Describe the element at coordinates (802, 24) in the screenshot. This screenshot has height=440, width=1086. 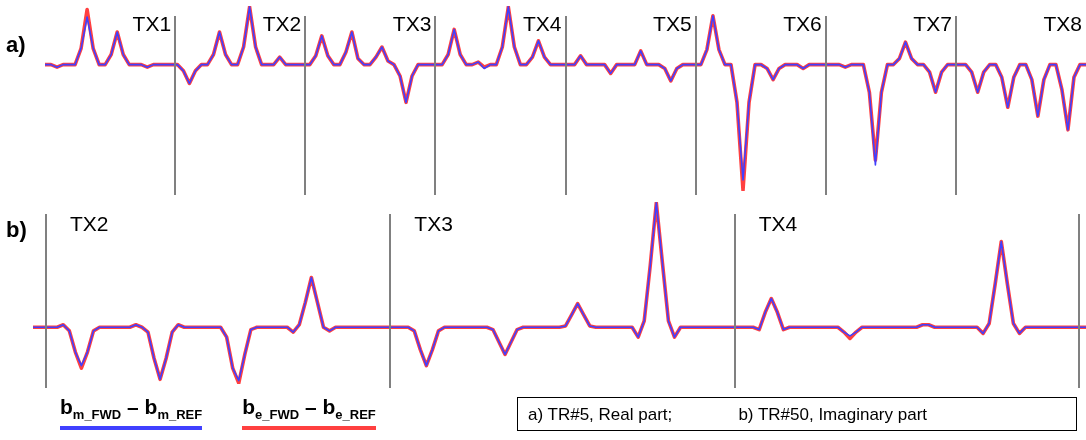
I see `annotation: TX6` at that location.